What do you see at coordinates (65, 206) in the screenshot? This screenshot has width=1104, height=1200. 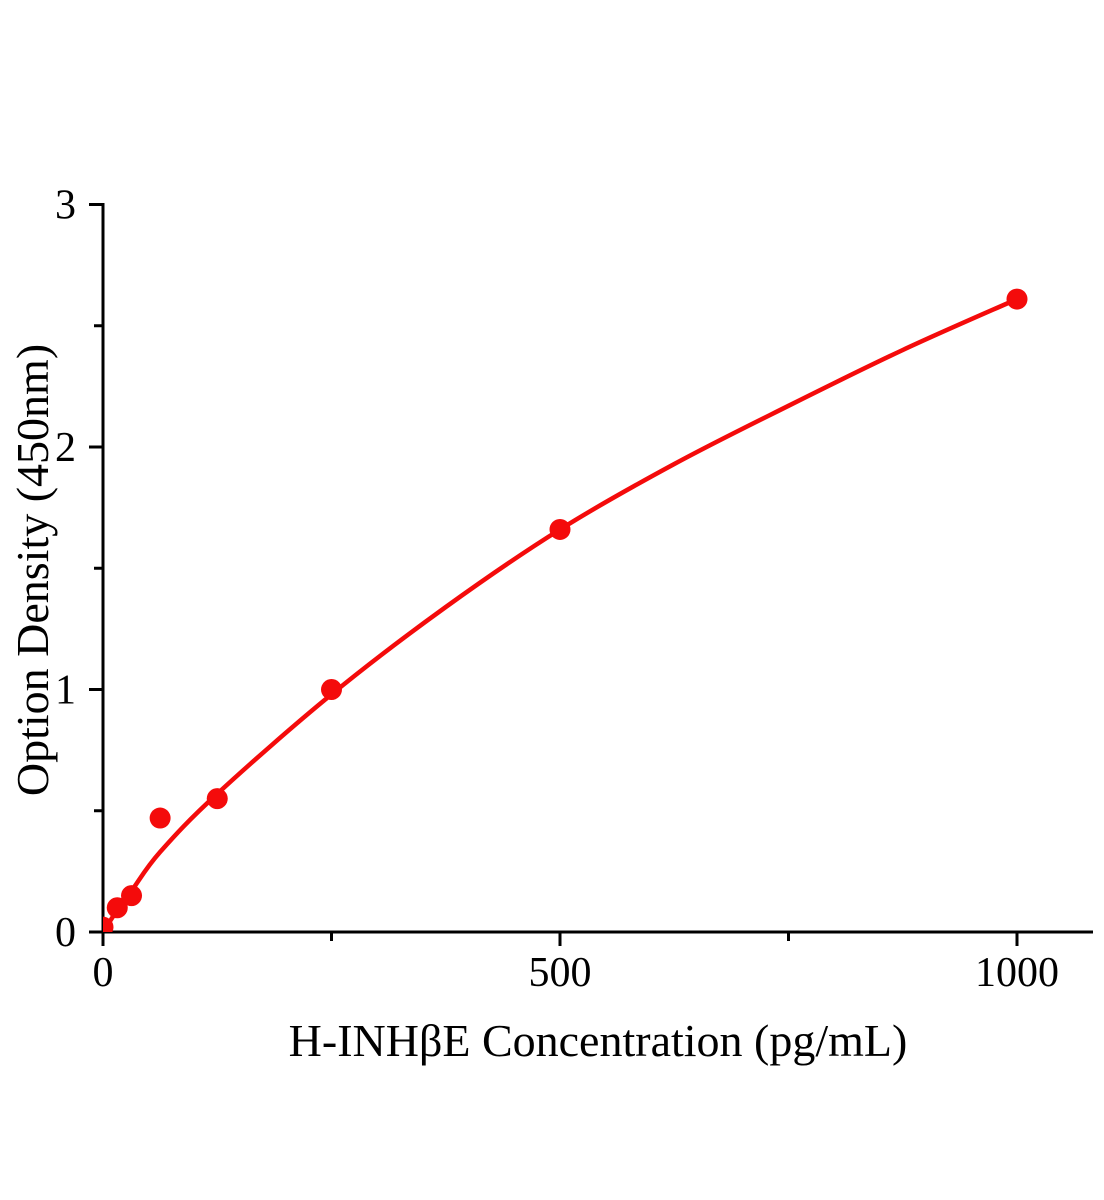 I see `y-tick-label: 3` at bounding box center [65, 206].